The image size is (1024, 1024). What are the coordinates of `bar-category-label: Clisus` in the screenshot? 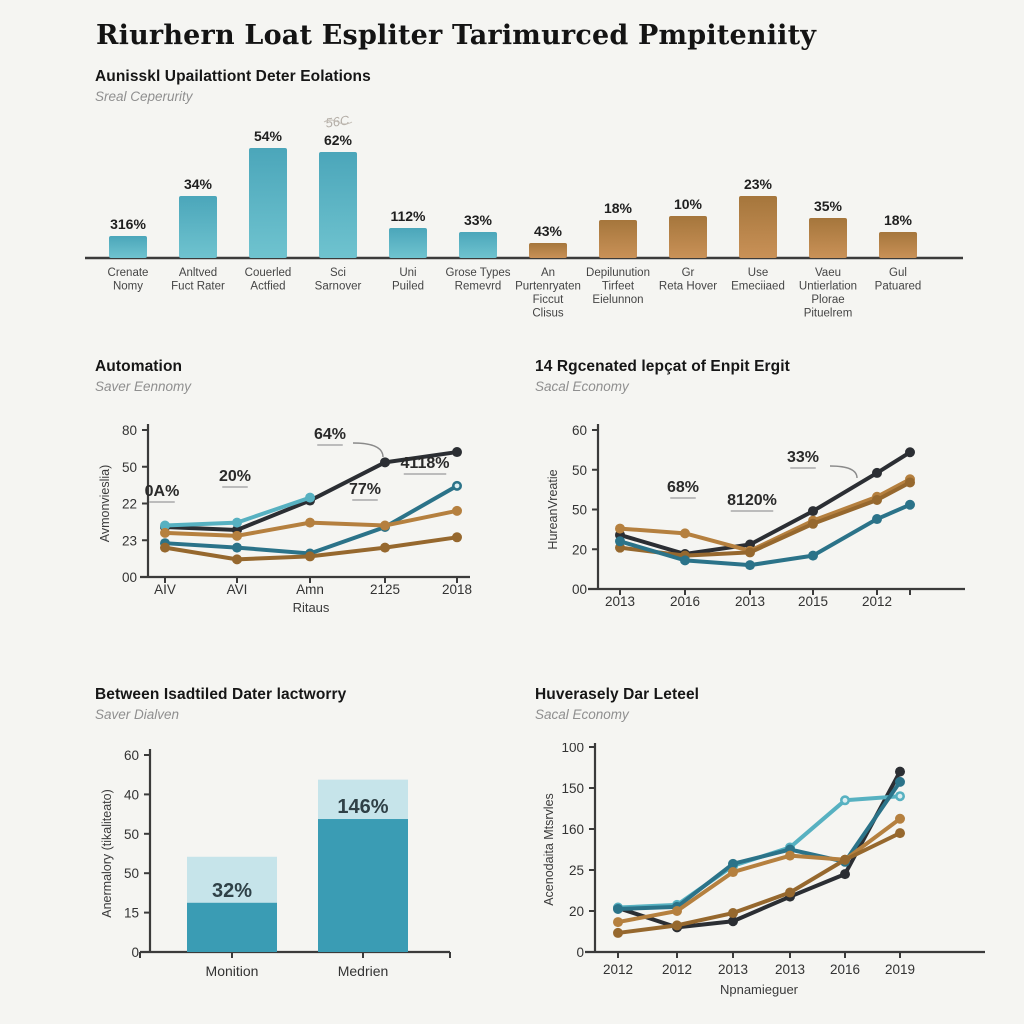 It's located at (548, 314).